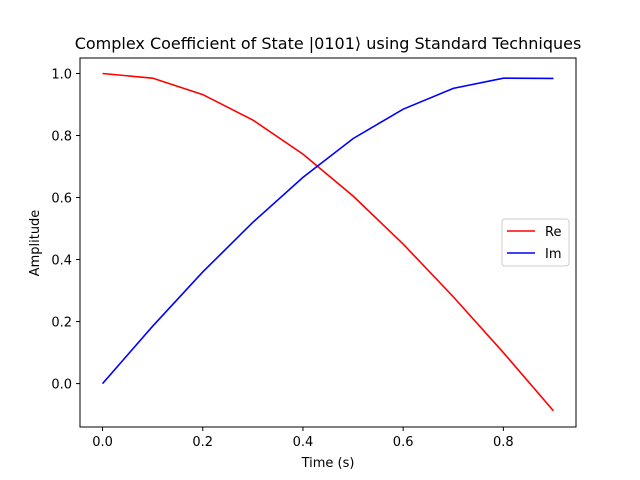 Image resolution: width=640 pixels, height=480 pixels. Describe the element at coordinates (553, 232) in the screenshot. I see `legend-label-re: Re` at that location.